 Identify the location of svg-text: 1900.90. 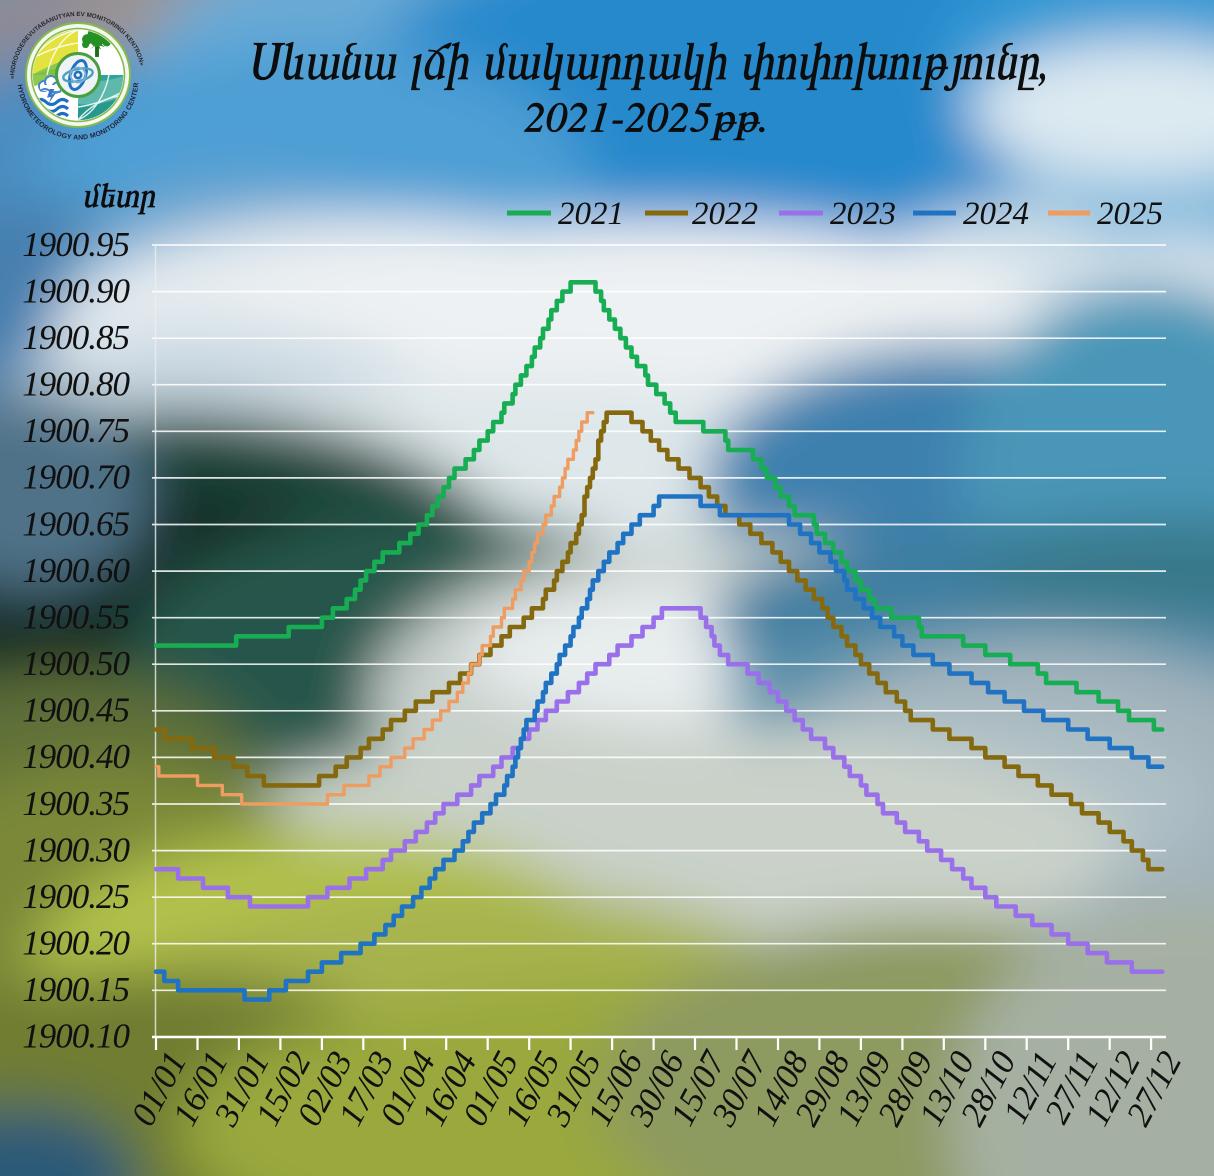
(76, 290).